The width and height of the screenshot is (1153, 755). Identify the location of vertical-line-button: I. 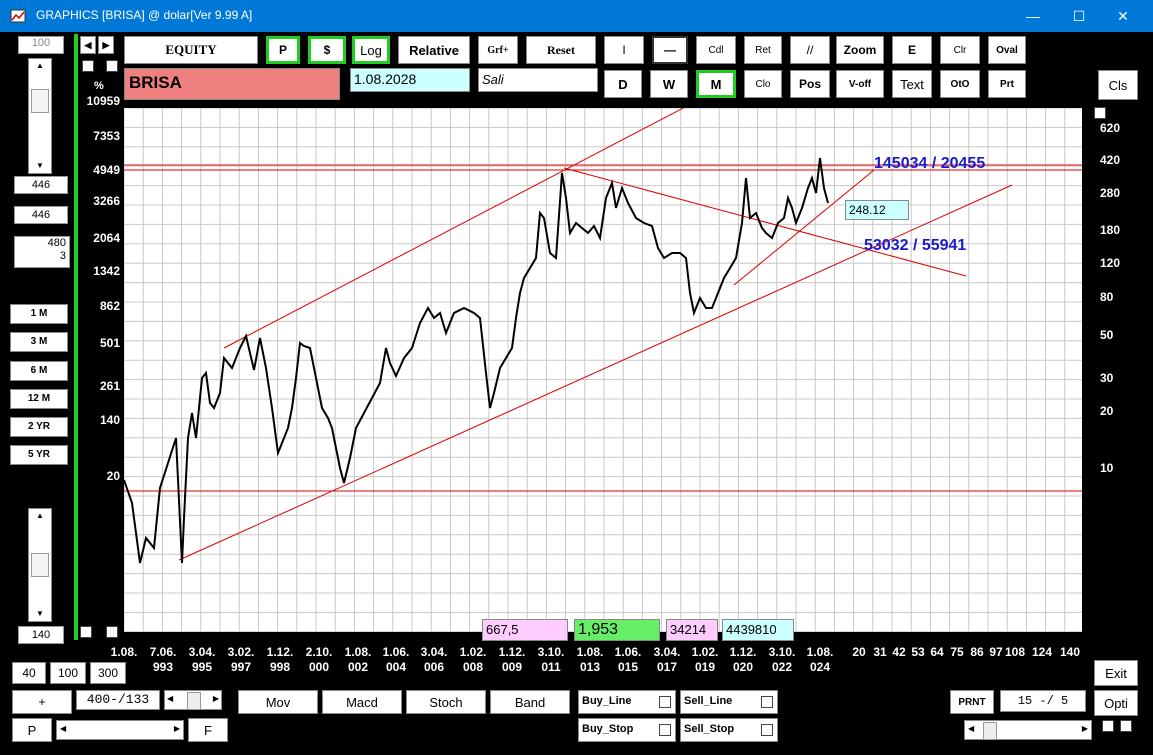
(624, 50).